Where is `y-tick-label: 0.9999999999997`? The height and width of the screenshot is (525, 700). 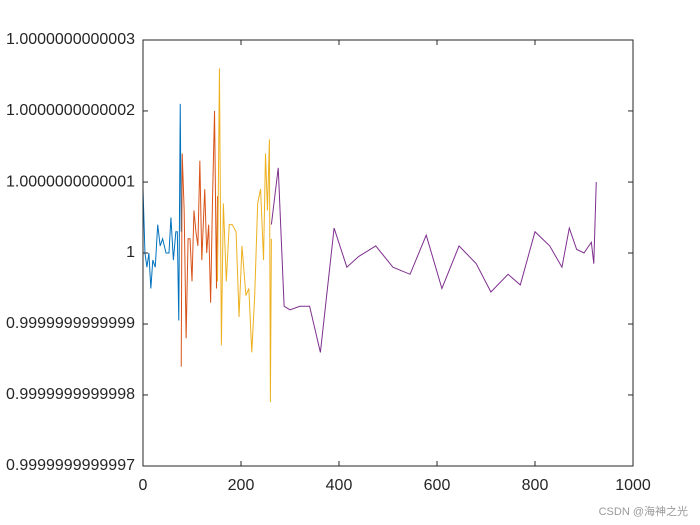
y-tick-label: 0.9999999999997 is located at coordinates (70, 465).